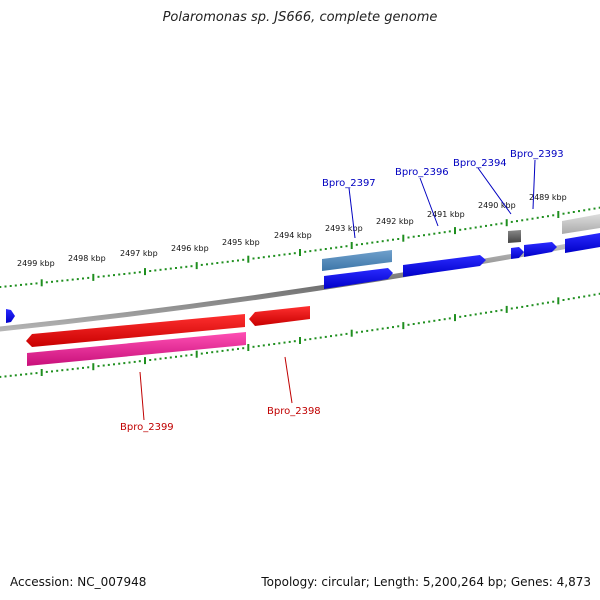  I want to click on gene-label-bpro-2397: Bpro_2397, so click(349, 183).